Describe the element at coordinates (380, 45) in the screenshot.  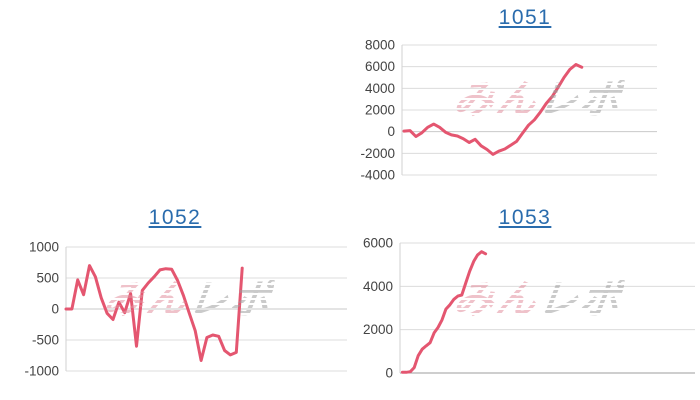
I see `y-tick-label: 8000` at that location.